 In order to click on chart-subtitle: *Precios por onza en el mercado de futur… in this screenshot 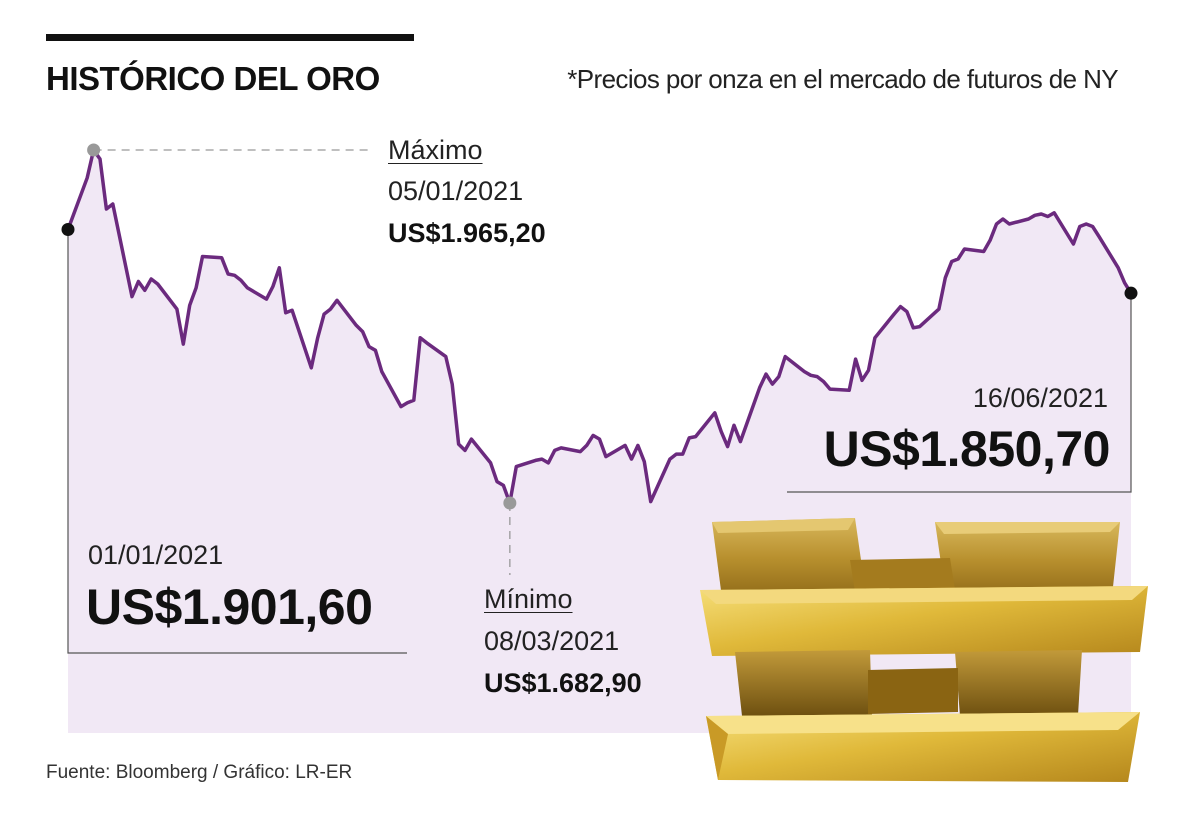, I will do `click(842, 79)`.